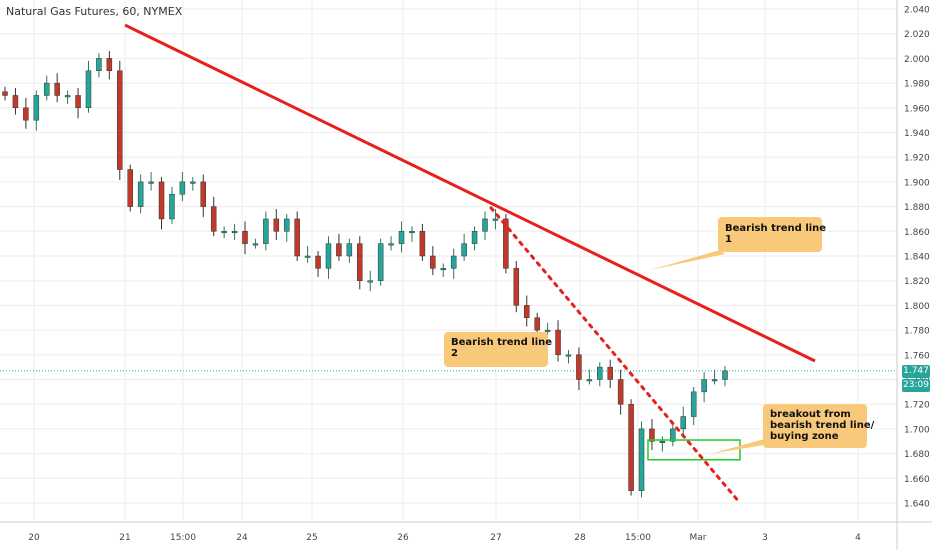 This screenshot has width=932, height=554. I want to click on y-tick-label: 1.700, so click(917, 430).